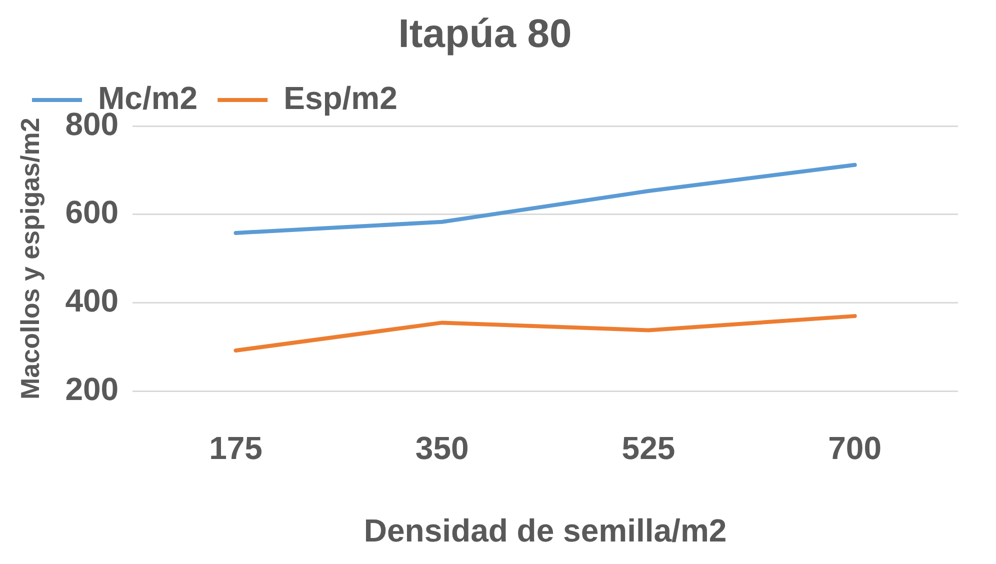  What do you see at coordinates (92, 300) in the screenshot?
I see `y-tick-label: 400` at bounding box center [92, 300].